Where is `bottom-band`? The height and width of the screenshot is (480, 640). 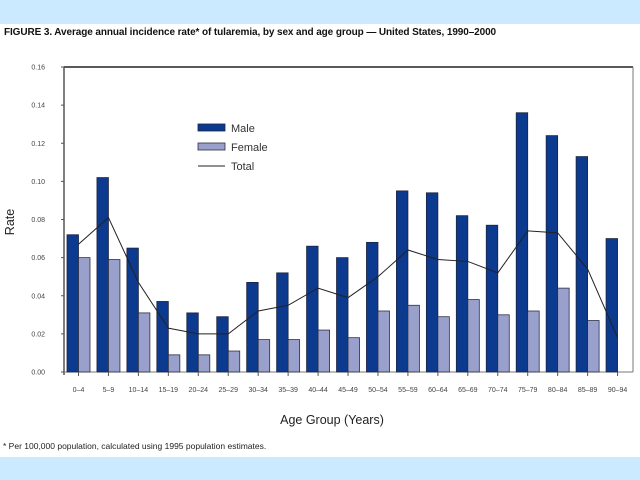
bottom-band is located at coordinates (320, 468).